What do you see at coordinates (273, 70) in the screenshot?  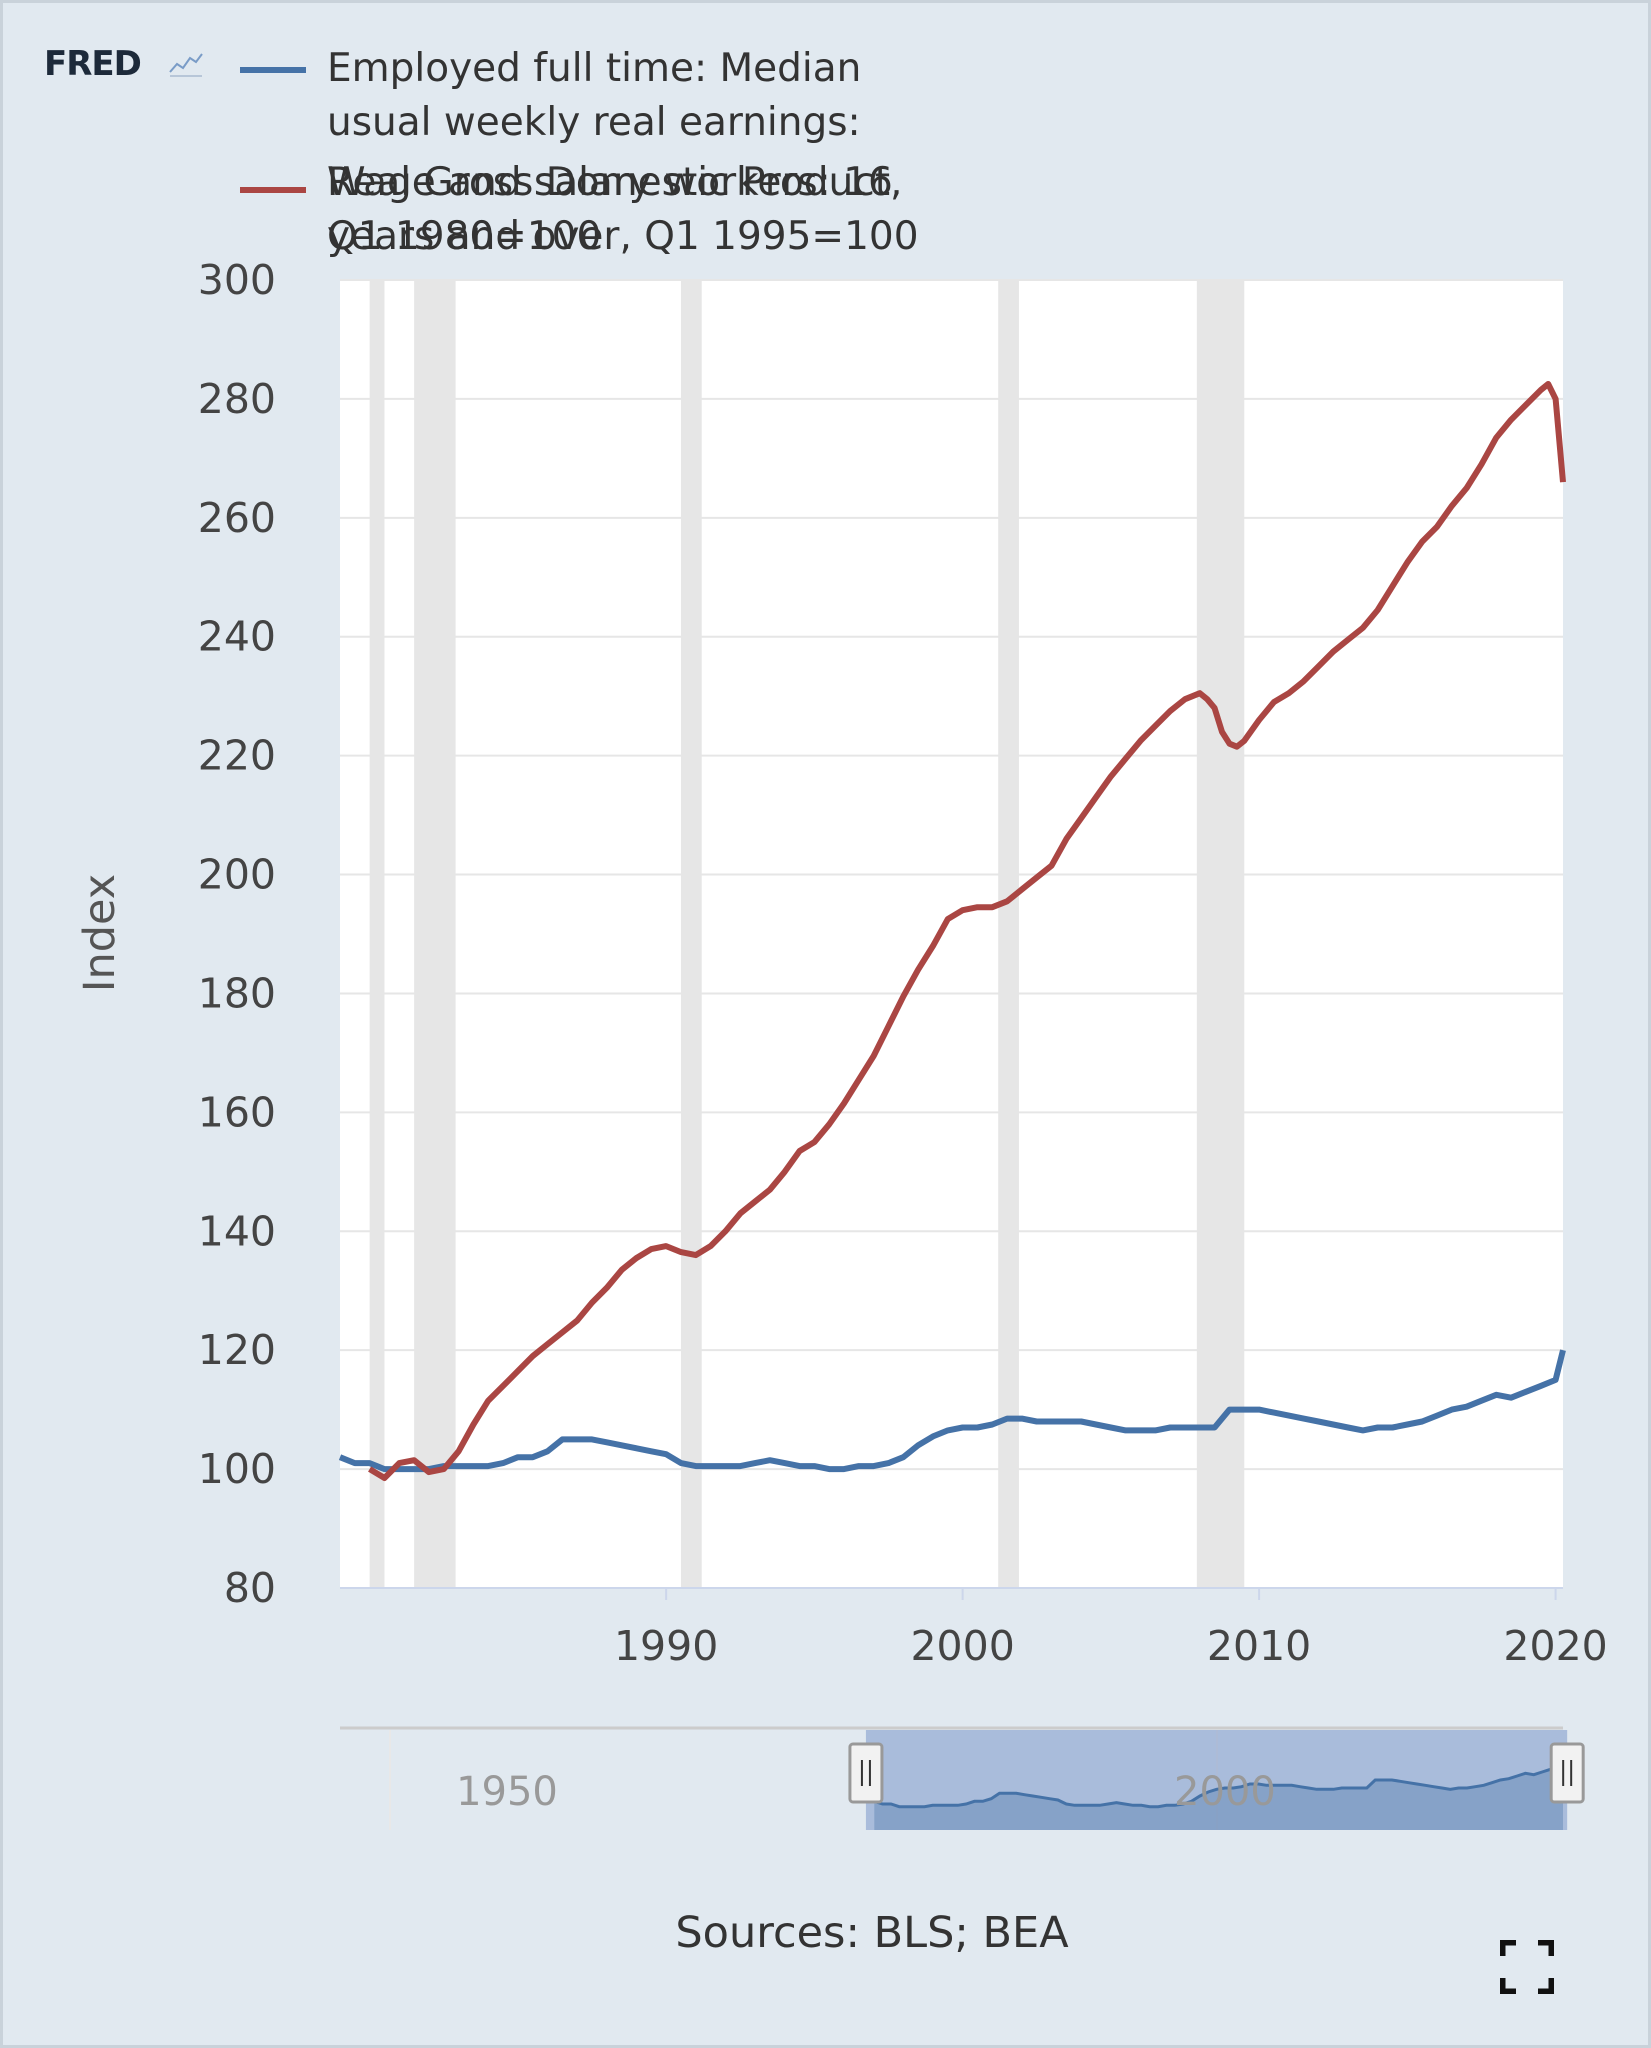 I see `legend-swatch-earnings` at bounding box center [273, 70].